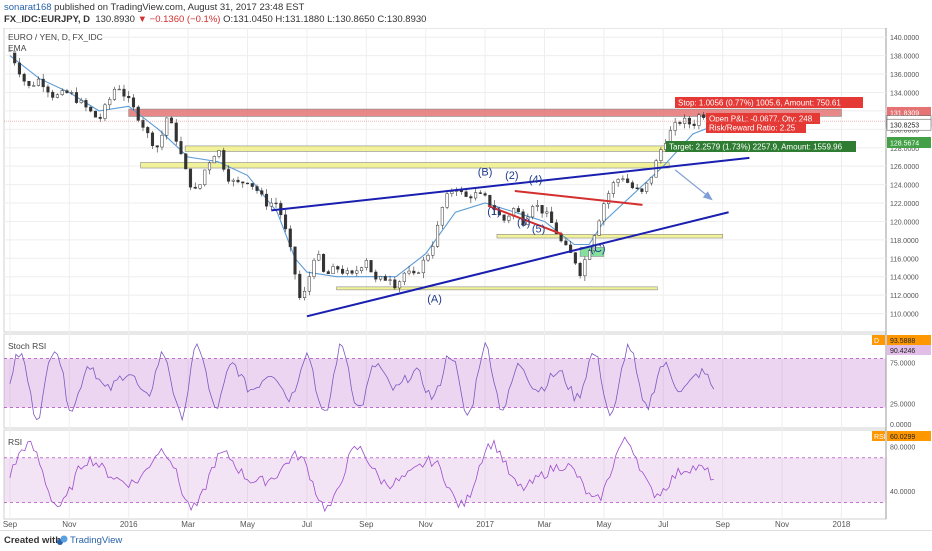 The width and height of the screenshot is (932, 551). I want to click on rsi-tag: 60.0299, so click(902, 437).